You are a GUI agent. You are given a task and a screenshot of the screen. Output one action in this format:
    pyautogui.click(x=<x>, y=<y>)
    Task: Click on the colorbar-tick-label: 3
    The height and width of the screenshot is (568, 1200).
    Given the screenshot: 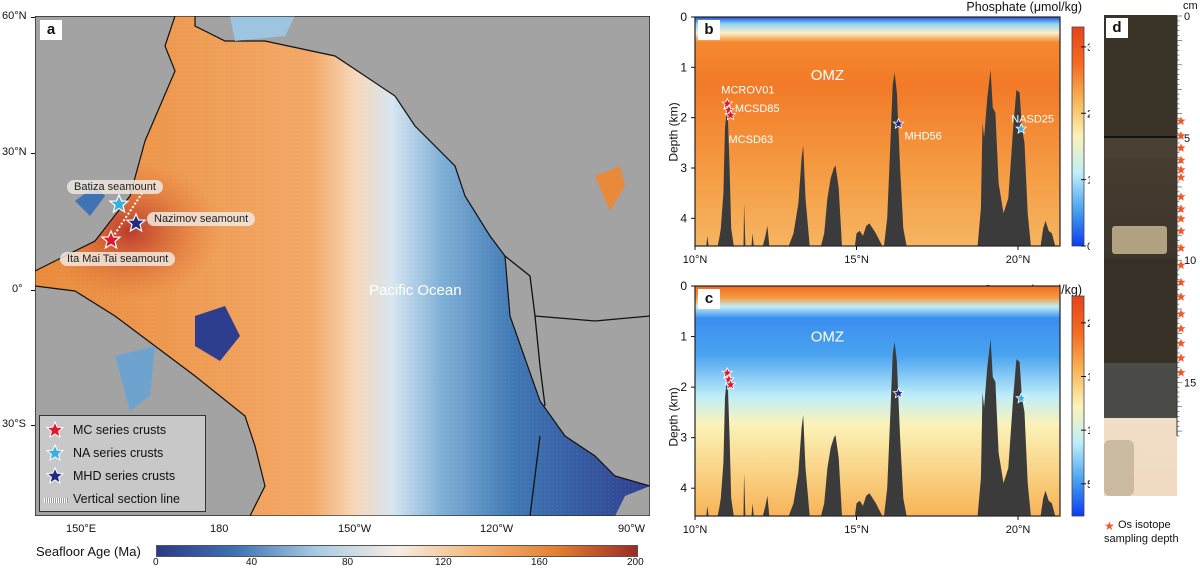 What is the action you would take?
    pyautogui.click(x=1088, y=48)
    